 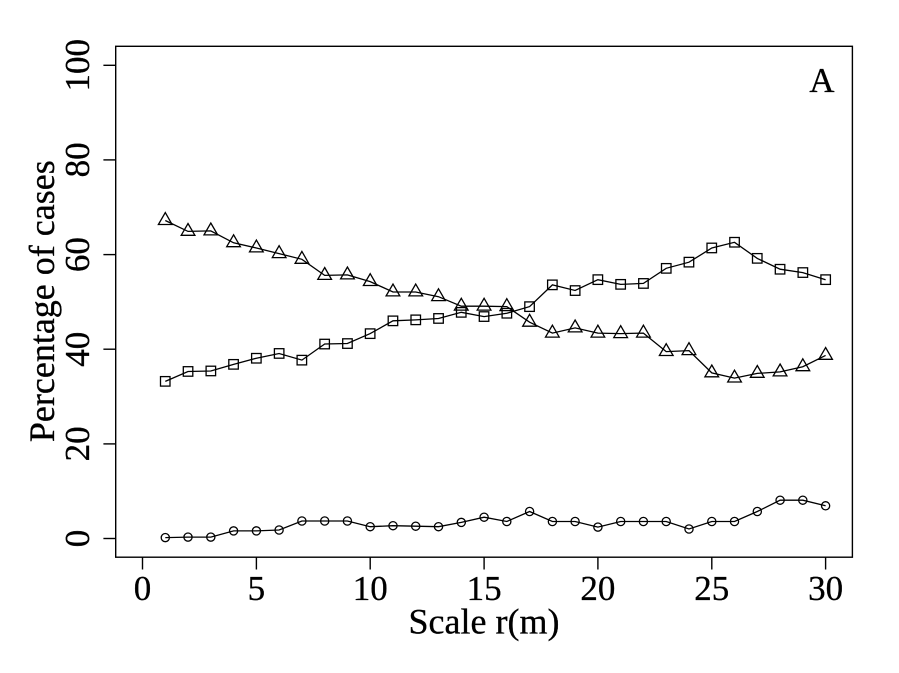 I want to click on svg-text: 30, so click(x=825, y=588).